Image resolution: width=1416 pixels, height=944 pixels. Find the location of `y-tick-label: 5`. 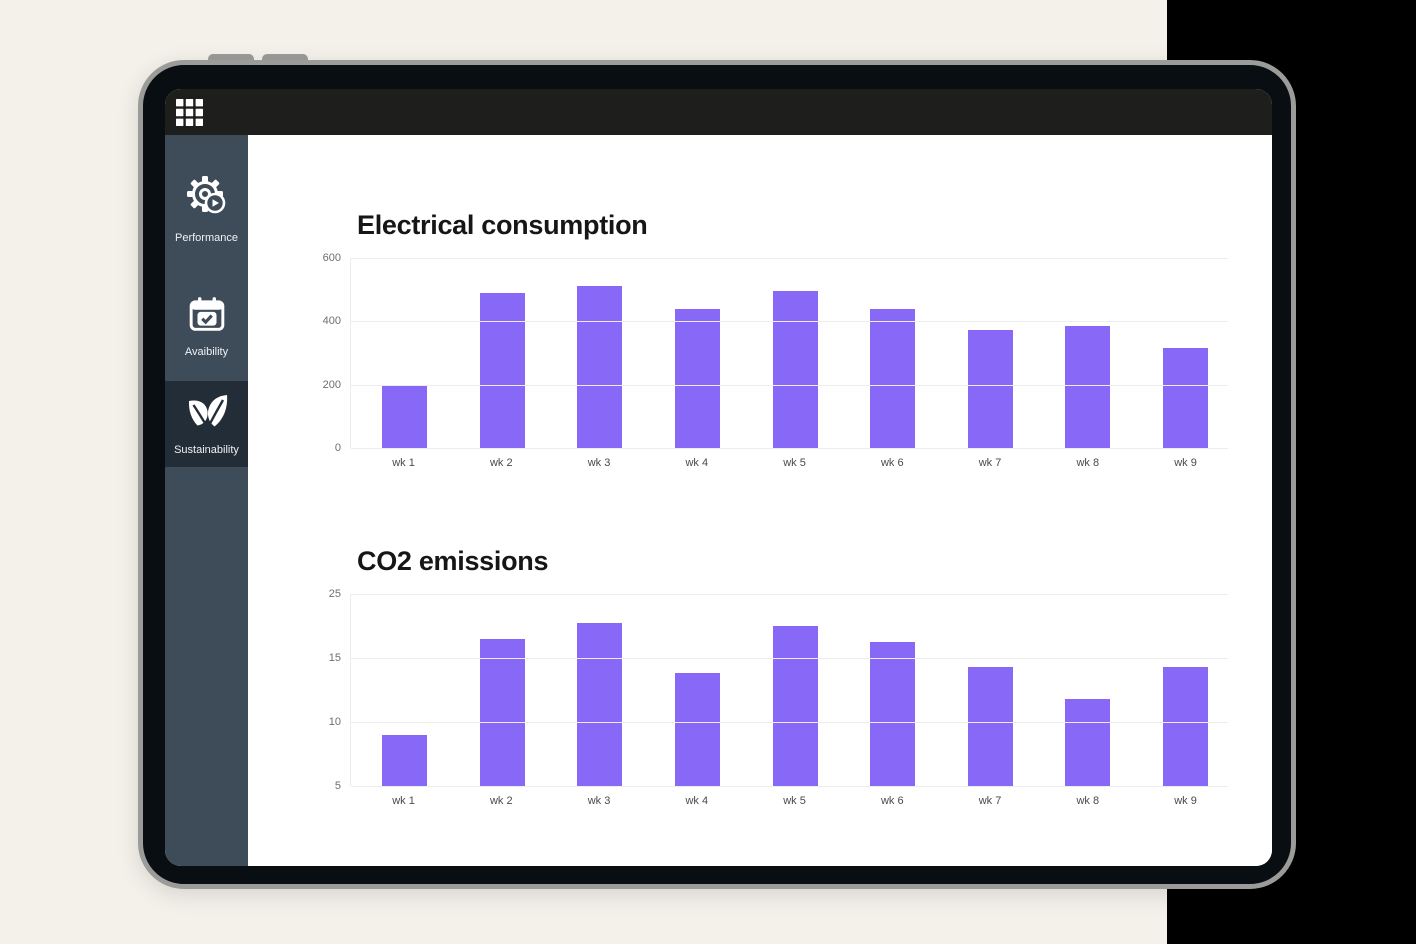

y-tick-label: 5 is located at coordinates (337, 786).